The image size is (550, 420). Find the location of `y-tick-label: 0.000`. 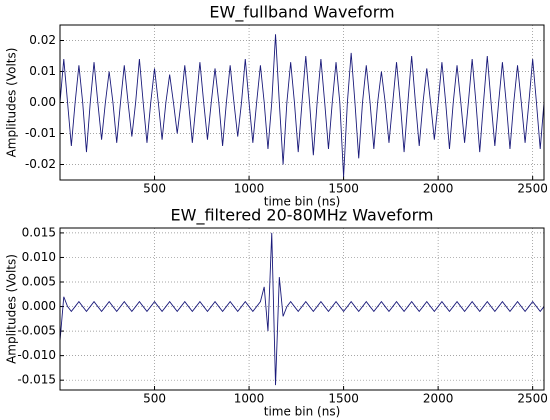

y-tick-label: 0.000 is located at coordinates (39, 306).